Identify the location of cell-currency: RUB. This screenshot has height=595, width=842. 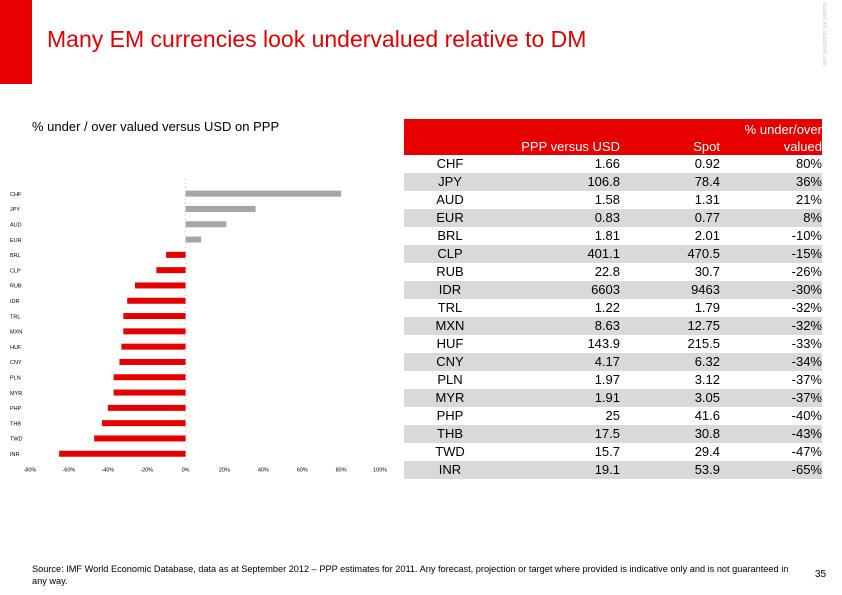
(450, 271).